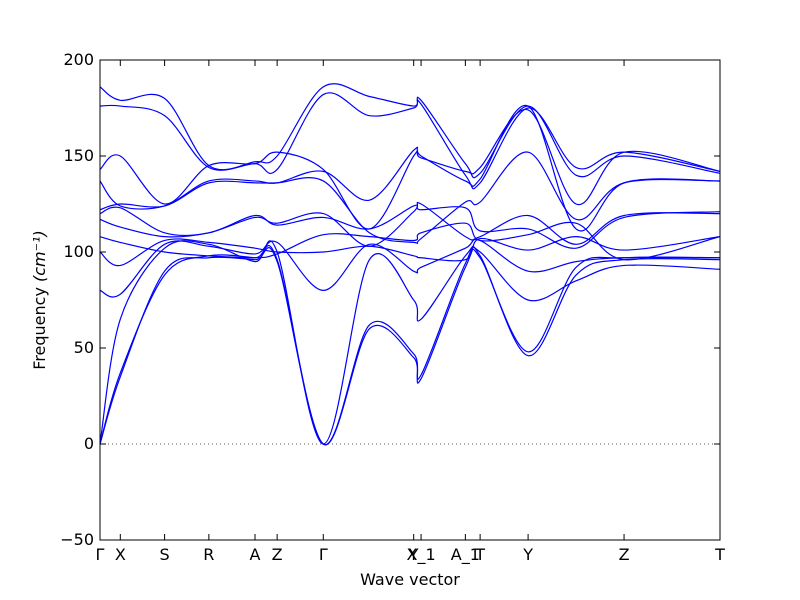  Describe the element at coordinates (410, 579) in the screenshot. I see `x-axis-label: Wave vector` at that location.